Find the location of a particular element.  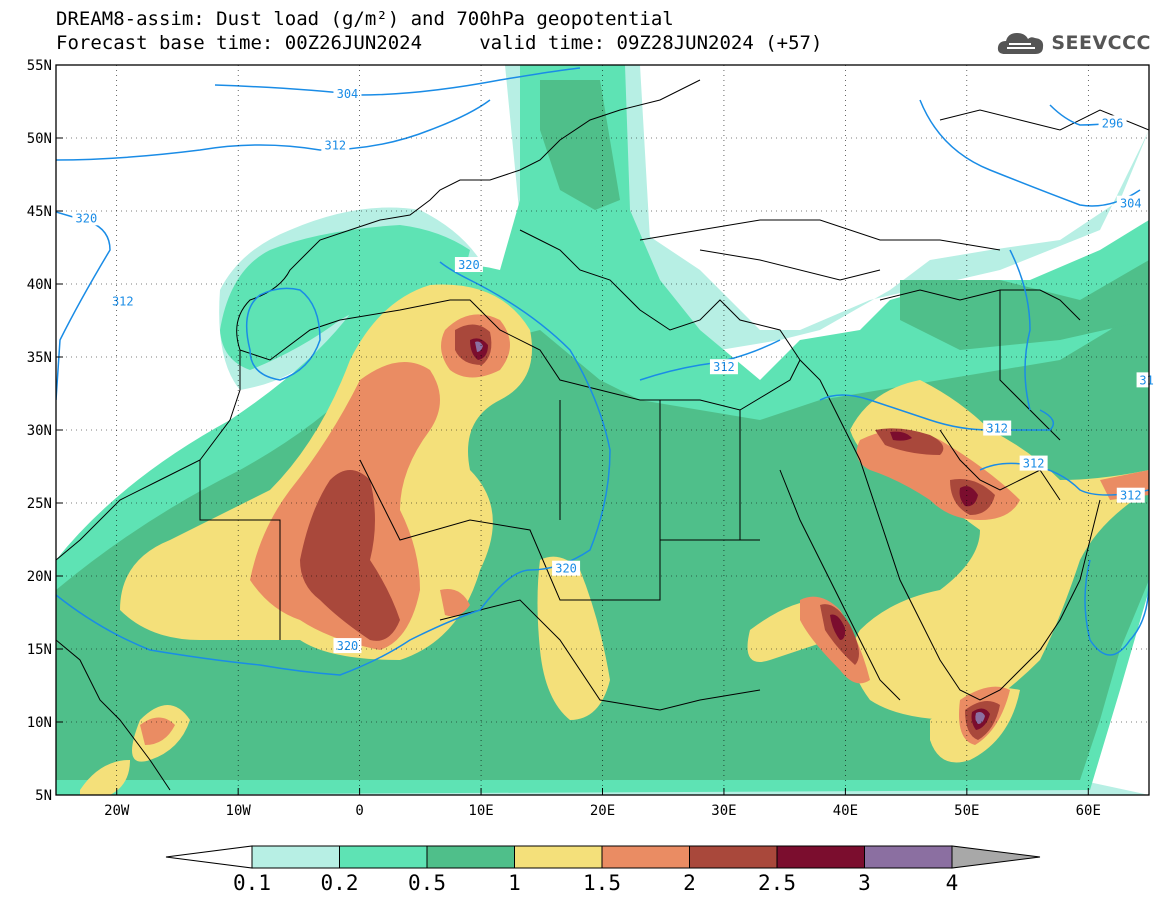

colorbar-label: 1.5 is located at coordinates (602, 883).